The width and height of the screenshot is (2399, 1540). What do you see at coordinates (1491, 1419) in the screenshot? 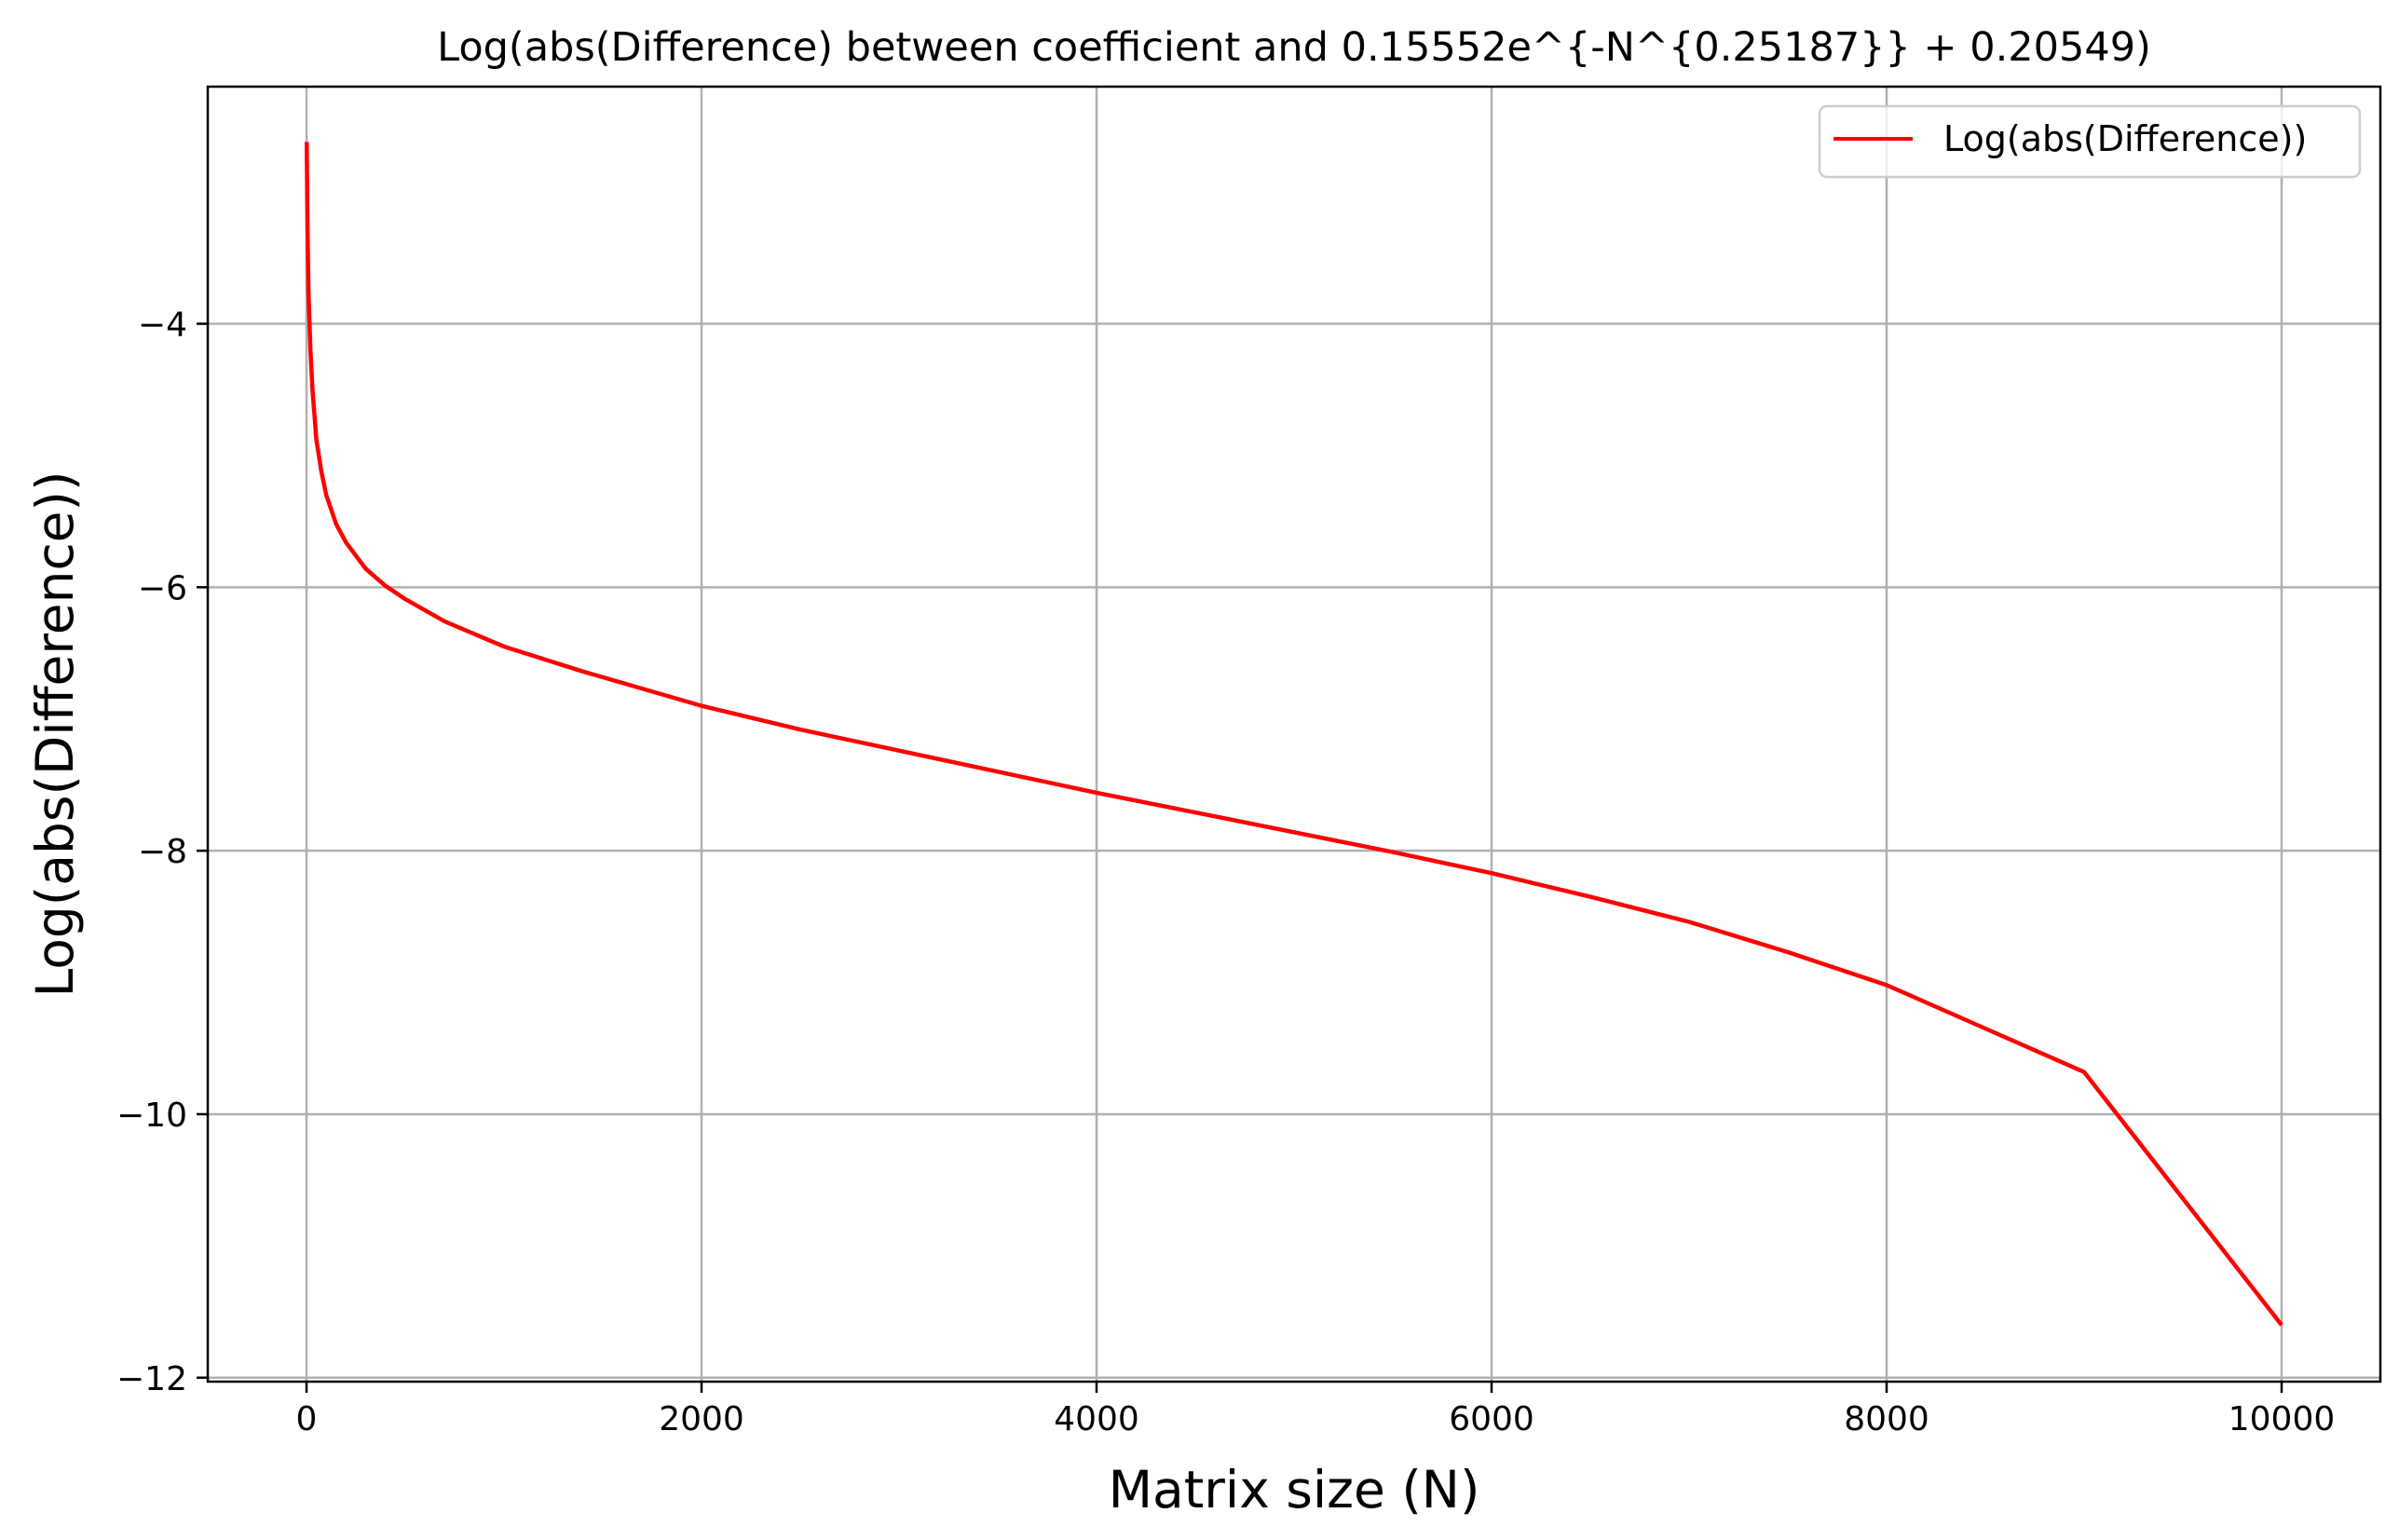
I see `x-tick-label: 6000` at bounding box center [1491, 1419].